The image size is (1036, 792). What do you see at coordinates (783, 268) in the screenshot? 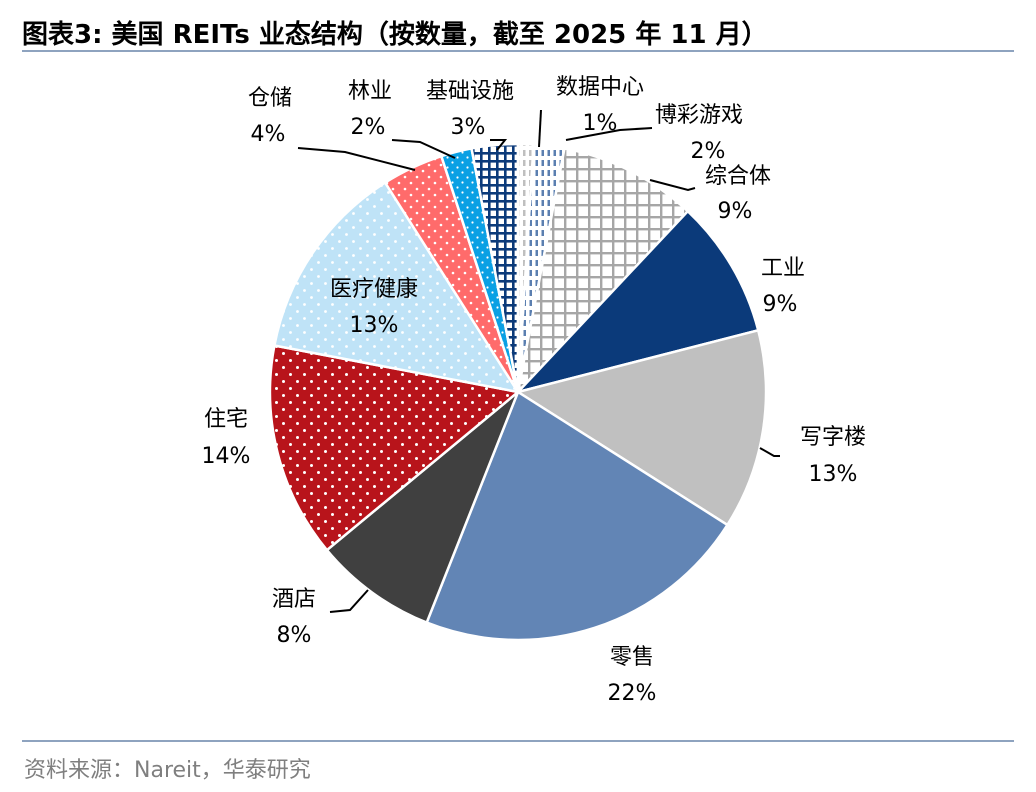
I see `slice-name-label-2: 工业` at bounding box center [783, 268].